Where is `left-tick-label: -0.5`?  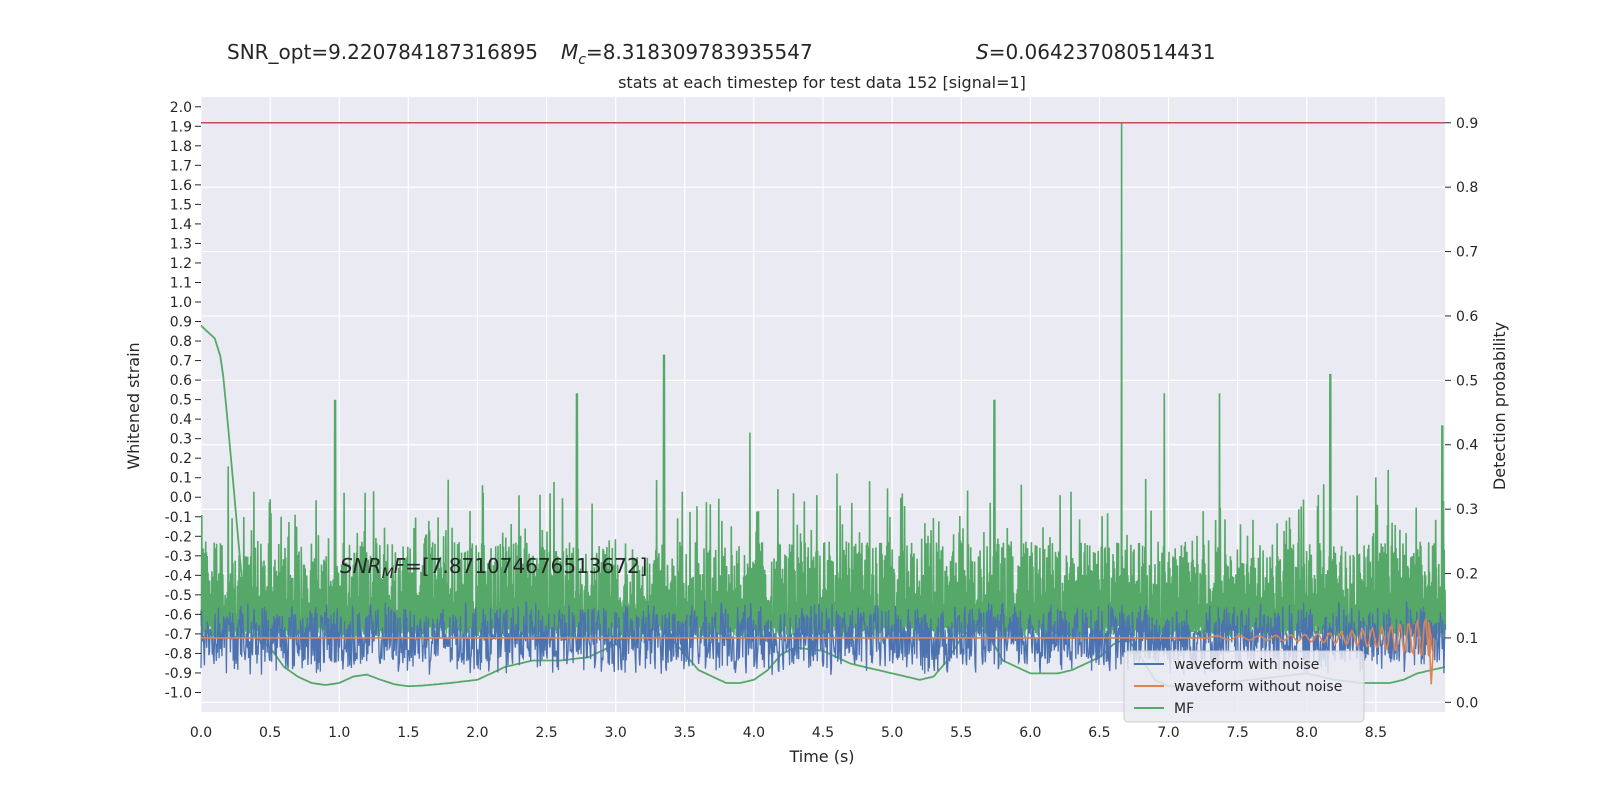 left-tick-label: -0.5 is located at coordinates (178, 596).